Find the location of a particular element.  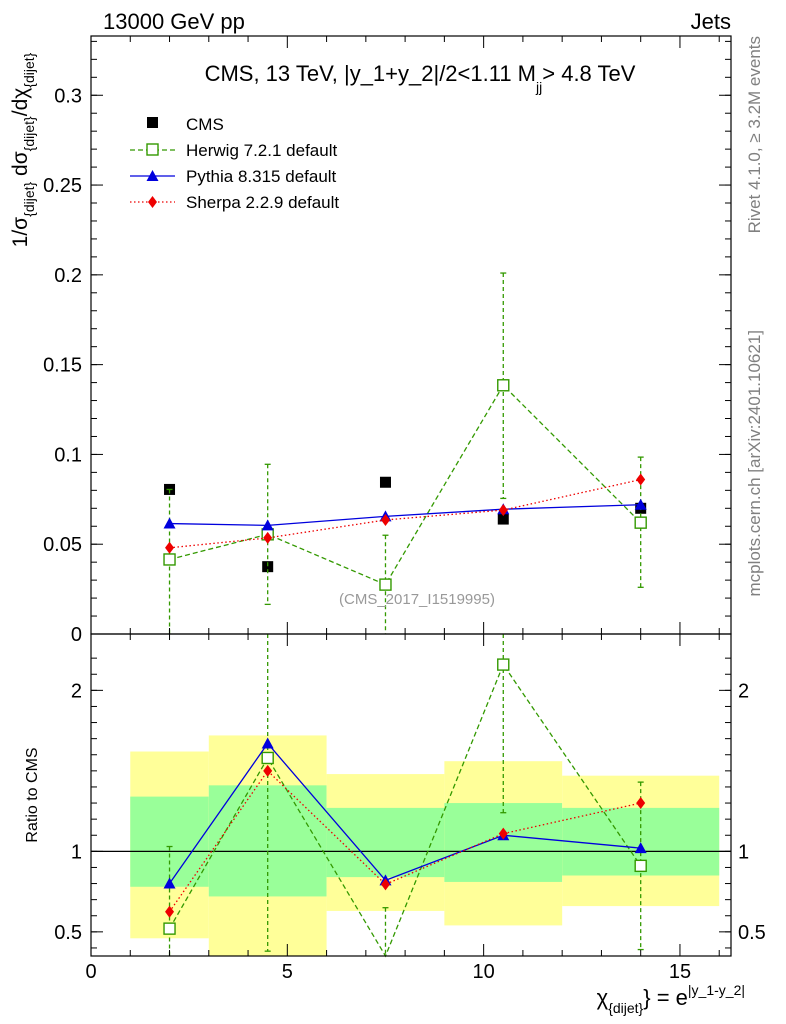

main-pythia-line is located at coordinates (405, 515).